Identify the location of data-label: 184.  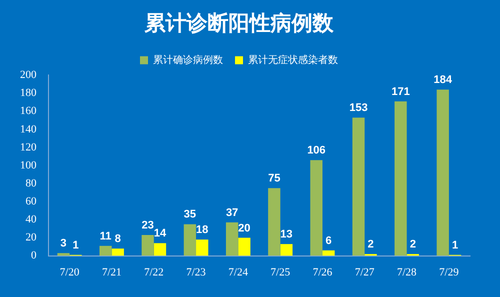
(443, 80).